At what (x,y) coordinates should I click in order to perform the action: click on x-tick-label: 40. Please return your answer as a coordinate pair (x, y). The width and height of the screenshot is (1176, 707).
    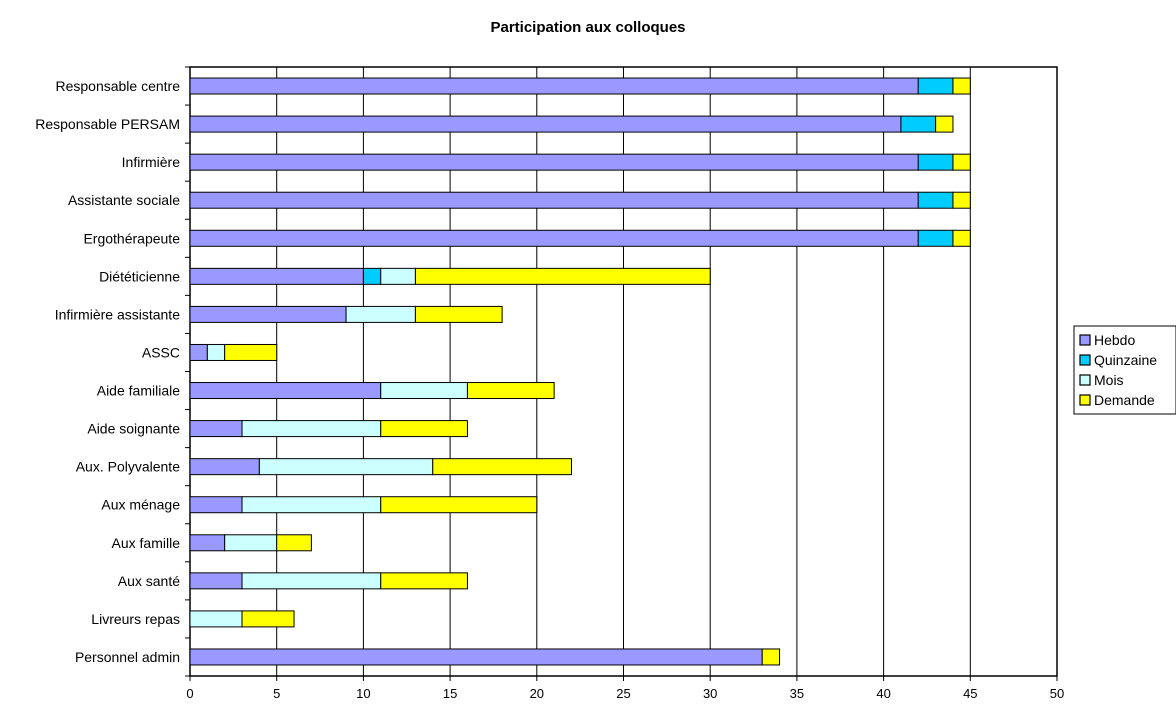
    Looking at the image, I should click on (883, 693).